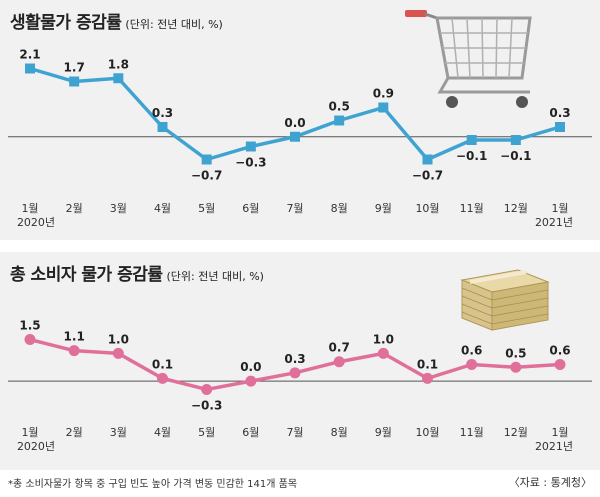 This screenshot has width=600, height=497. What do you see at coordinates (74, 68) in the screenshot?
I see `data-label: 1.7` at bounding box center [74, 68].